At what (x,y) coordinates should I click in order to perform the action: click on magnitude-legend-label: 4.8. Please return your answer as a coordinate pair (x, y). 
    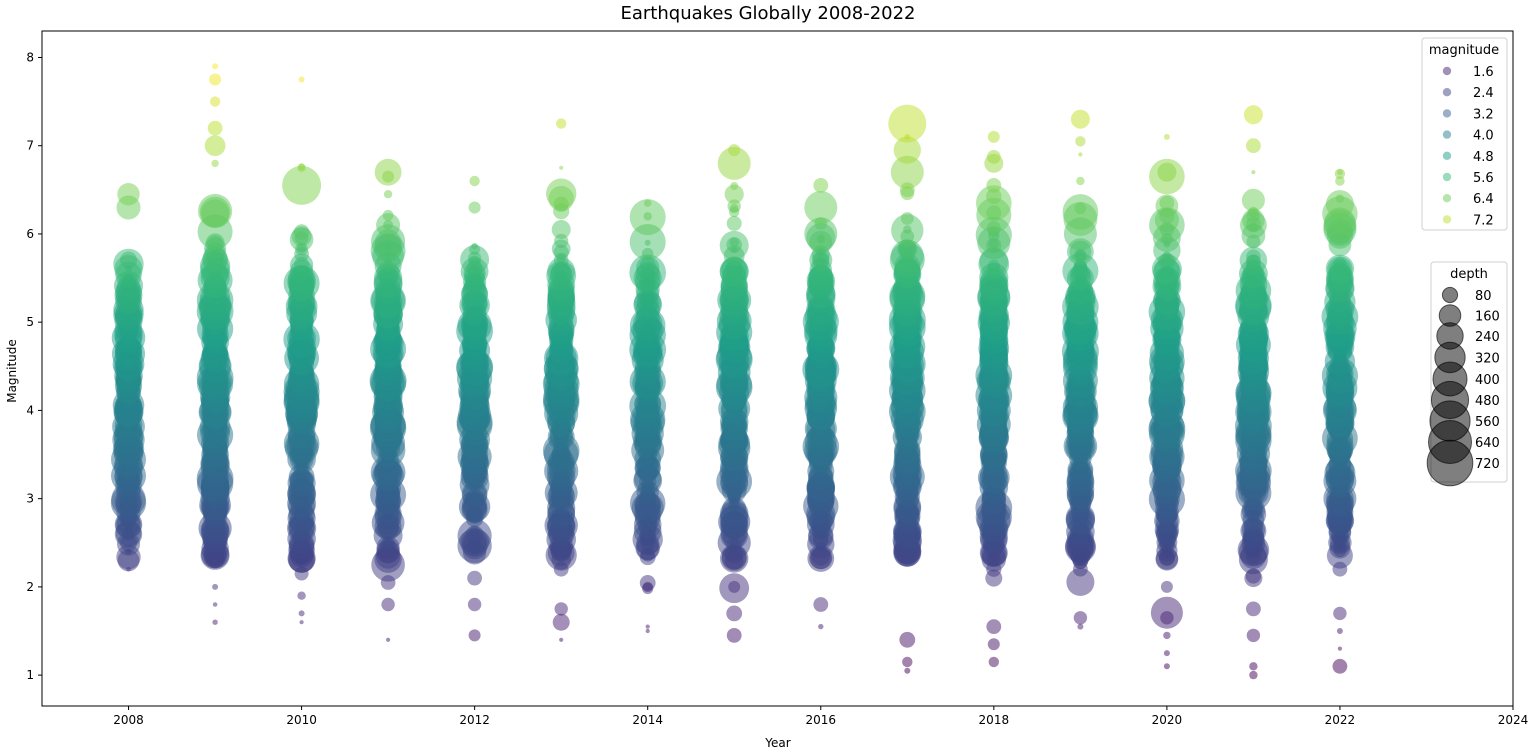
    Looking at the image, I should click on (1483, 157).